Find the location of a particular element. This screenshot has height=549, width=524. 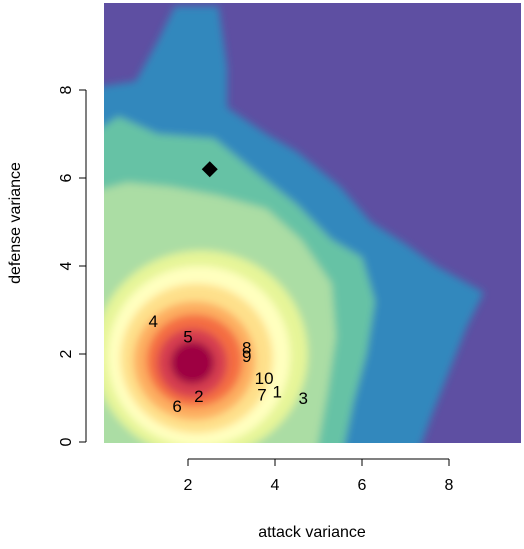

point-label-9: 9 is located at coordinates (246, 356).